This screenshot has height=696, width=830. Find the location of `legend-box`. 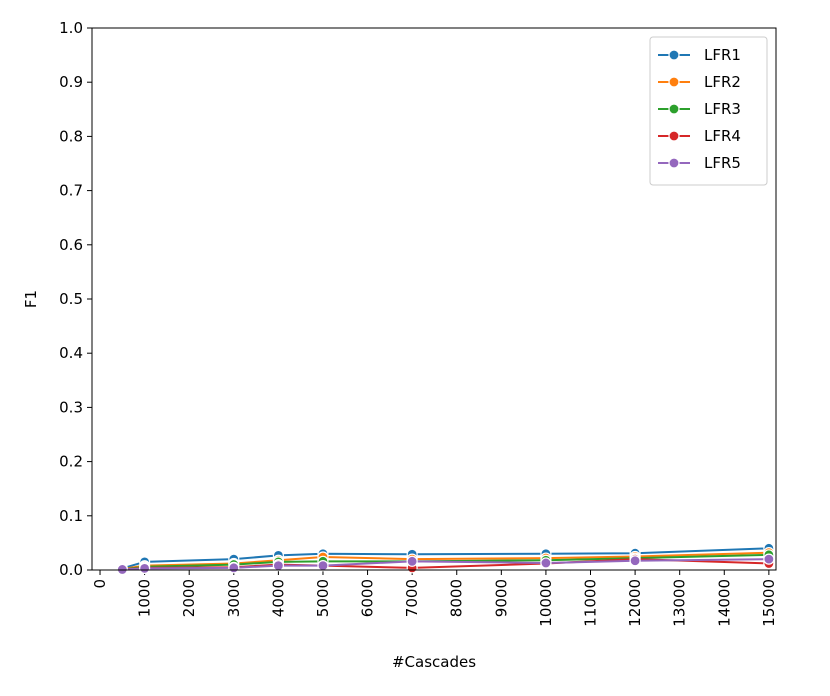

legend-box is located at coordinates (708, 111).